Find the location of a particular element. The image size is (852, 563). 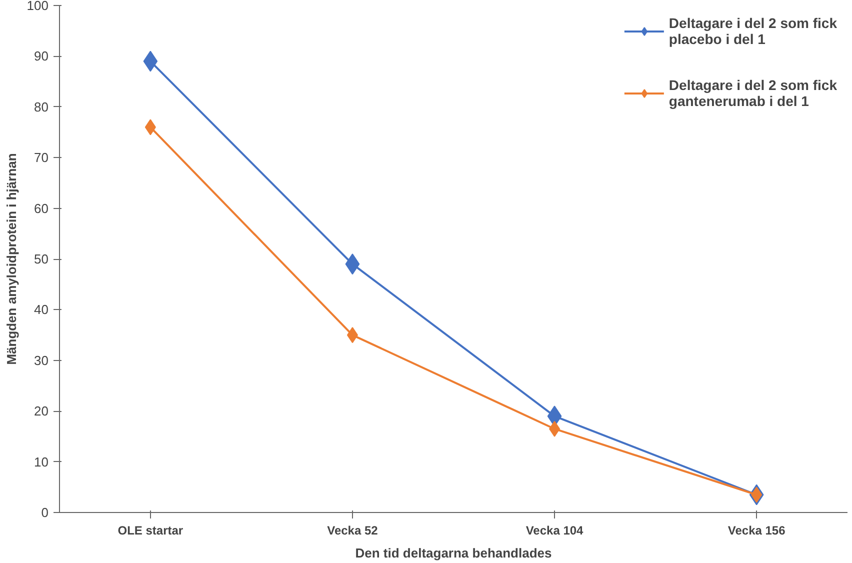

x-tick-label: Vecka 104 is located at coordinates (555, 531).